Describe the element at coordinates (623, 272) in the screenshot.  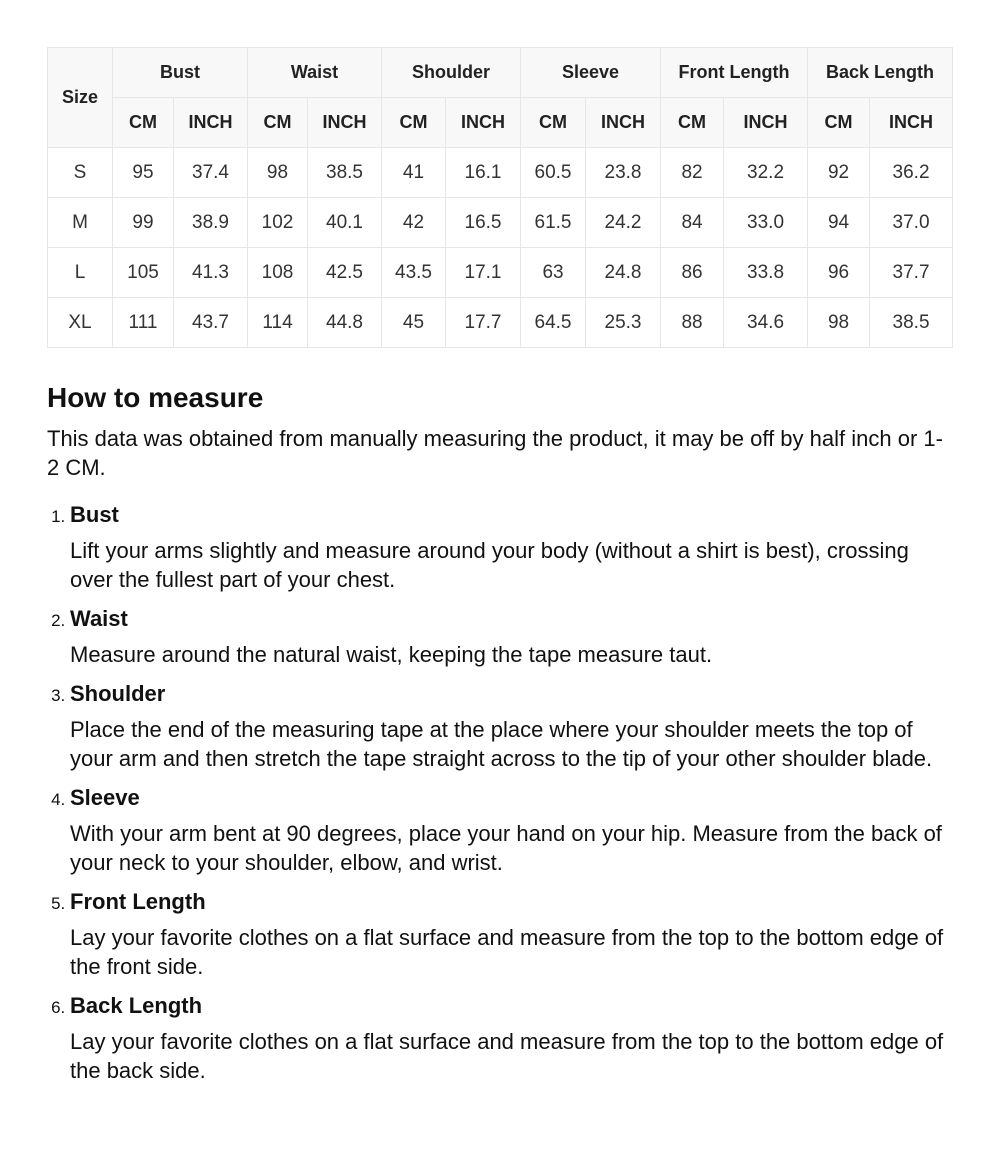
I see `value-cell: 24.8` at that location.